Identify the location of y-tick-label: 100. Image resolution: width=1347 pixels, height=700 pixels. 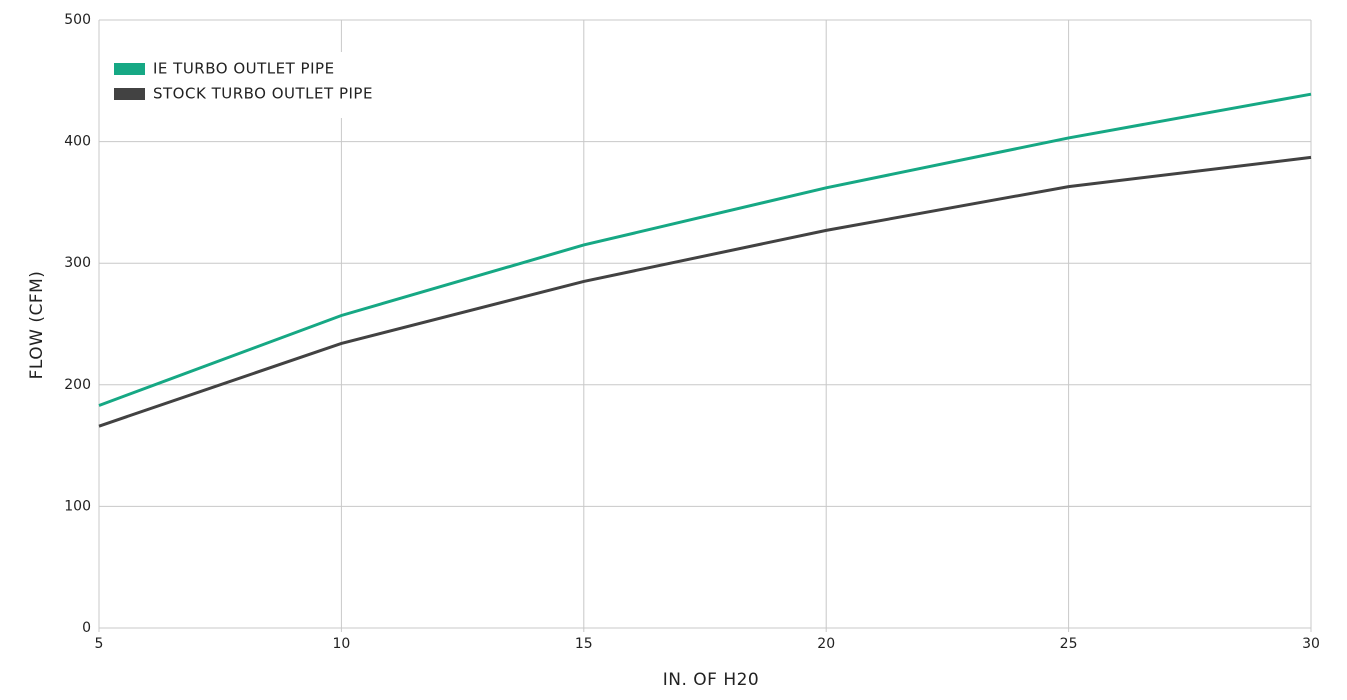
(77, 506).